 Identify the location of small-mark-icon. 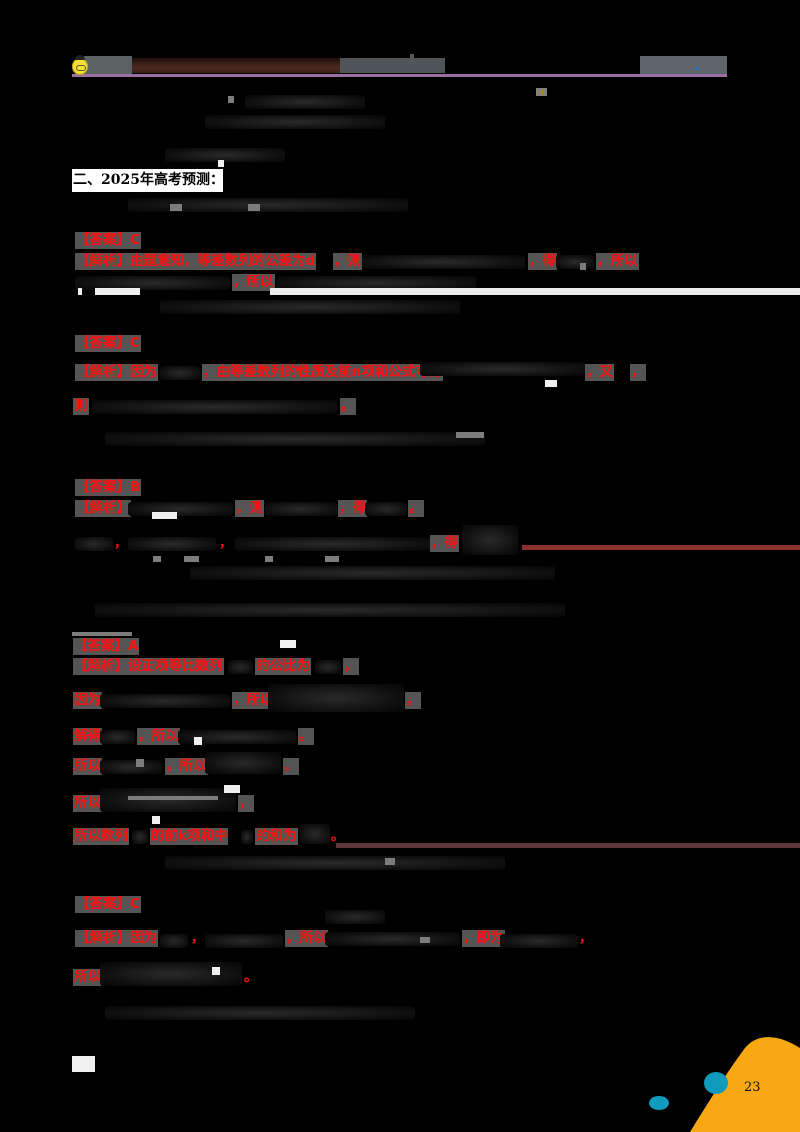
(541, 92).